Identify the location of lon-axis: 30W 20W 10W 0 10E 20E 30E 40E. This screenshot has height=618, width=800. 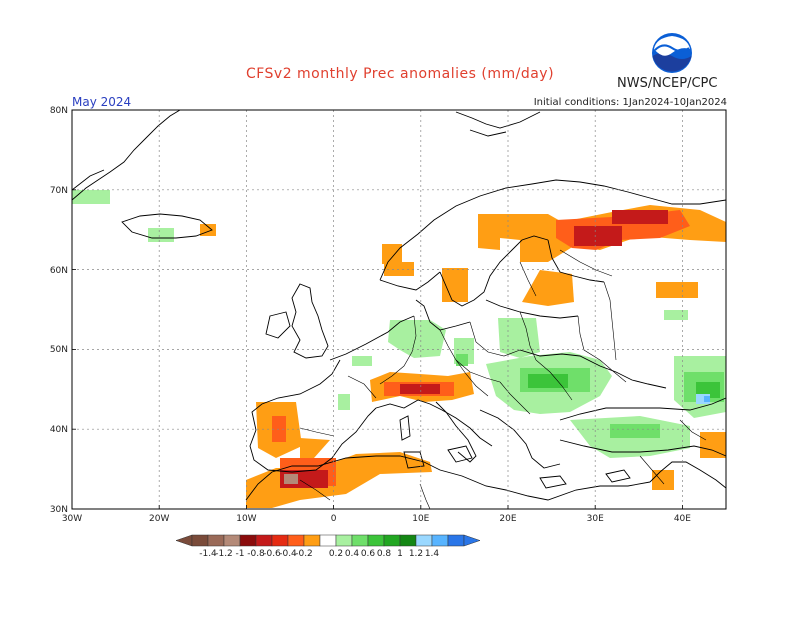
(376, 519).